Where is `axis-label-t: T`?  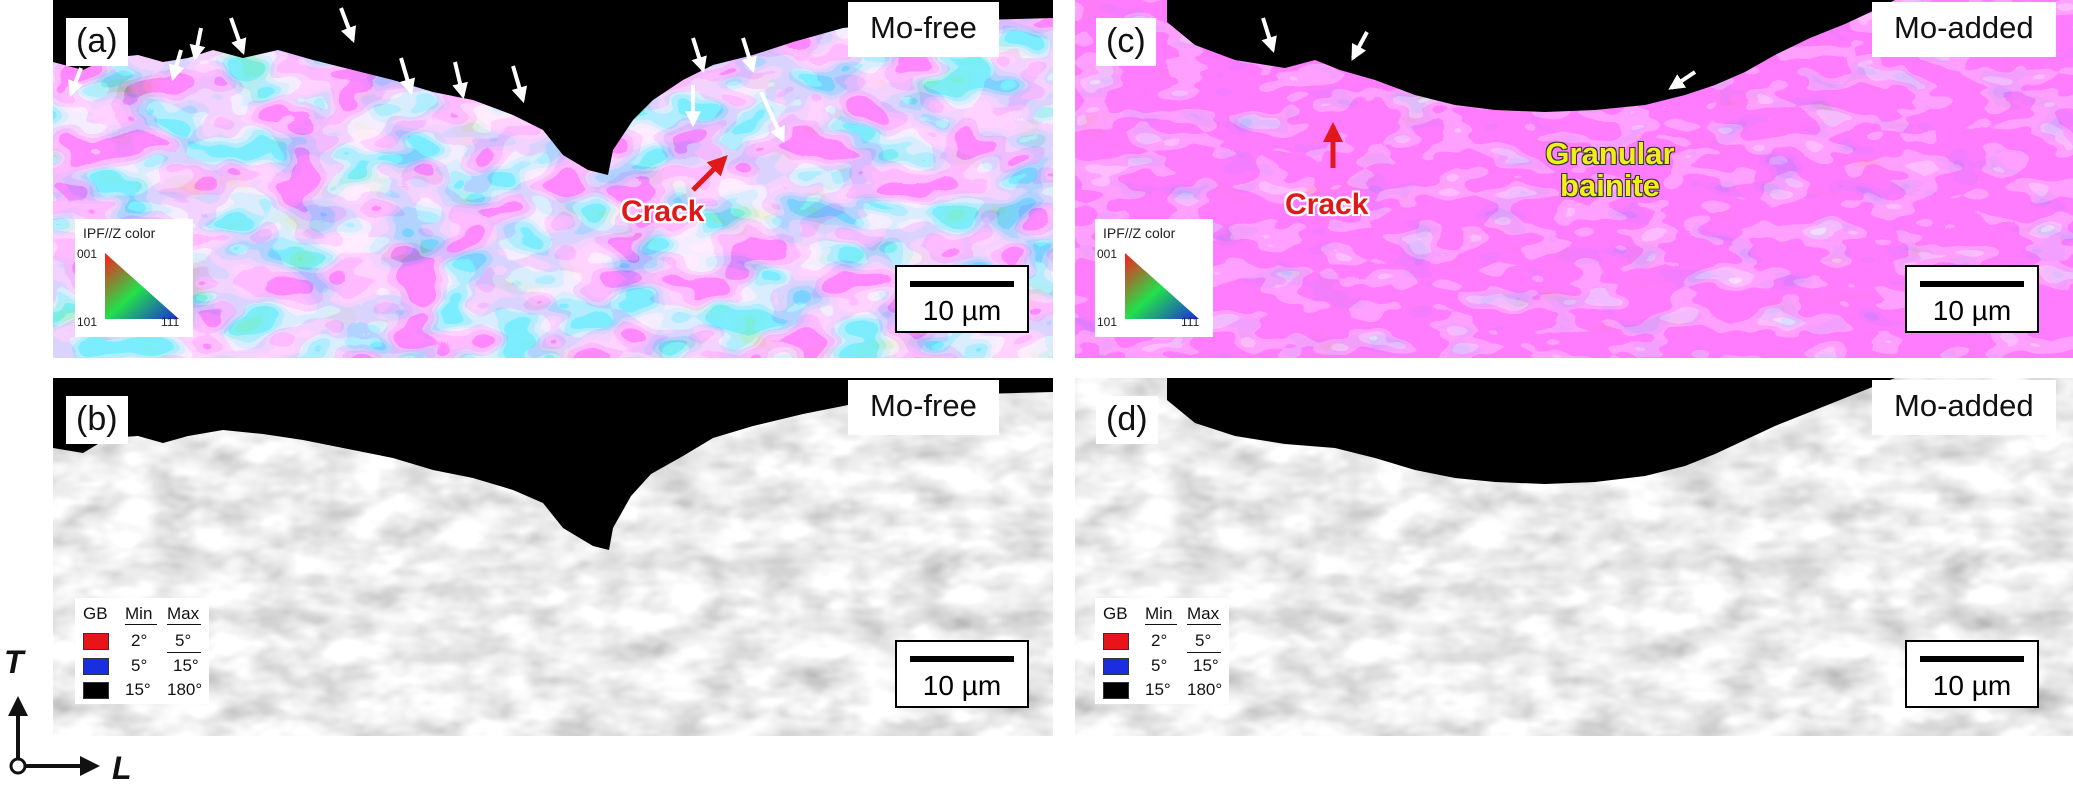
axis-label-t: T is located at coordinates (14, 662).